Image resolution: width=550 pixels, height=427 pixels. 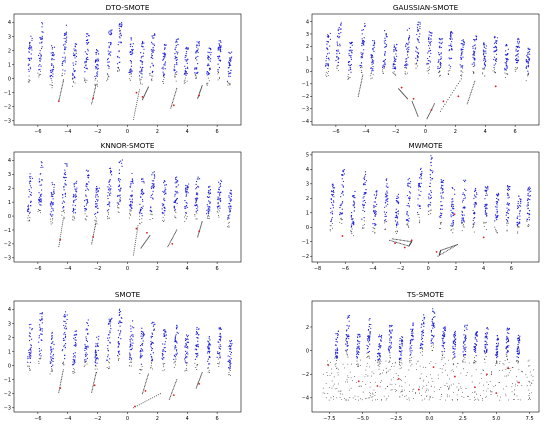 I want to click on minority-point, so click(x=458, y=96).